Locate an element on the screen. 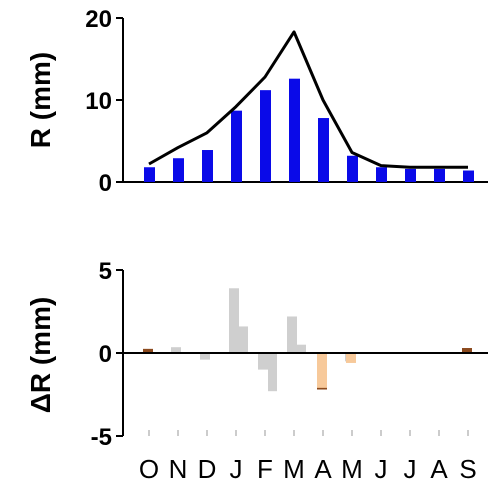 The height and width of the screenshot is (491, 492). top-y-ticks: 0 10 20 is located at coordinates (104, 101).